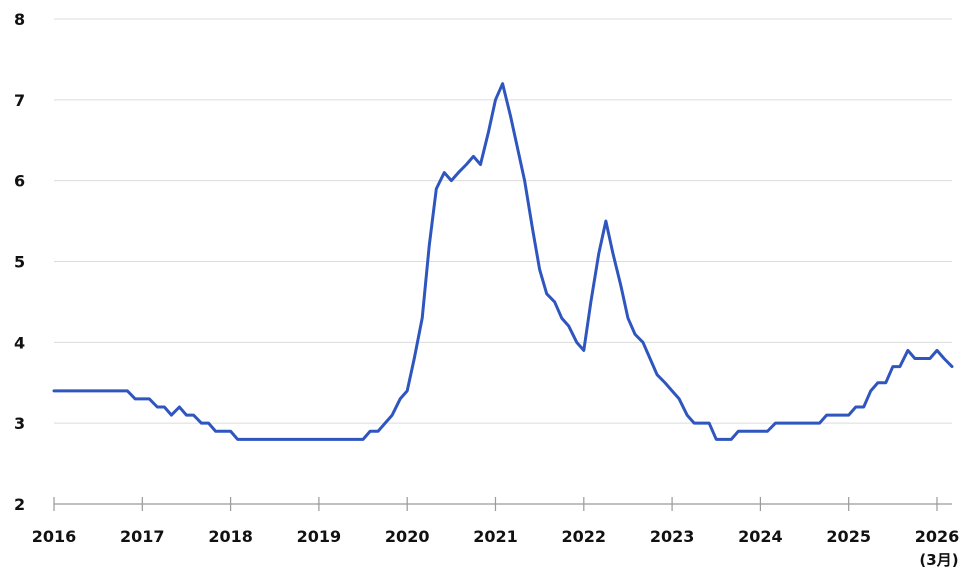 This screenshot has height=575, width=973. What do you see at coordinates (407, 536) in the screenshot?
I see `x-tick-label: 2020` at bounding box center [407, 536].